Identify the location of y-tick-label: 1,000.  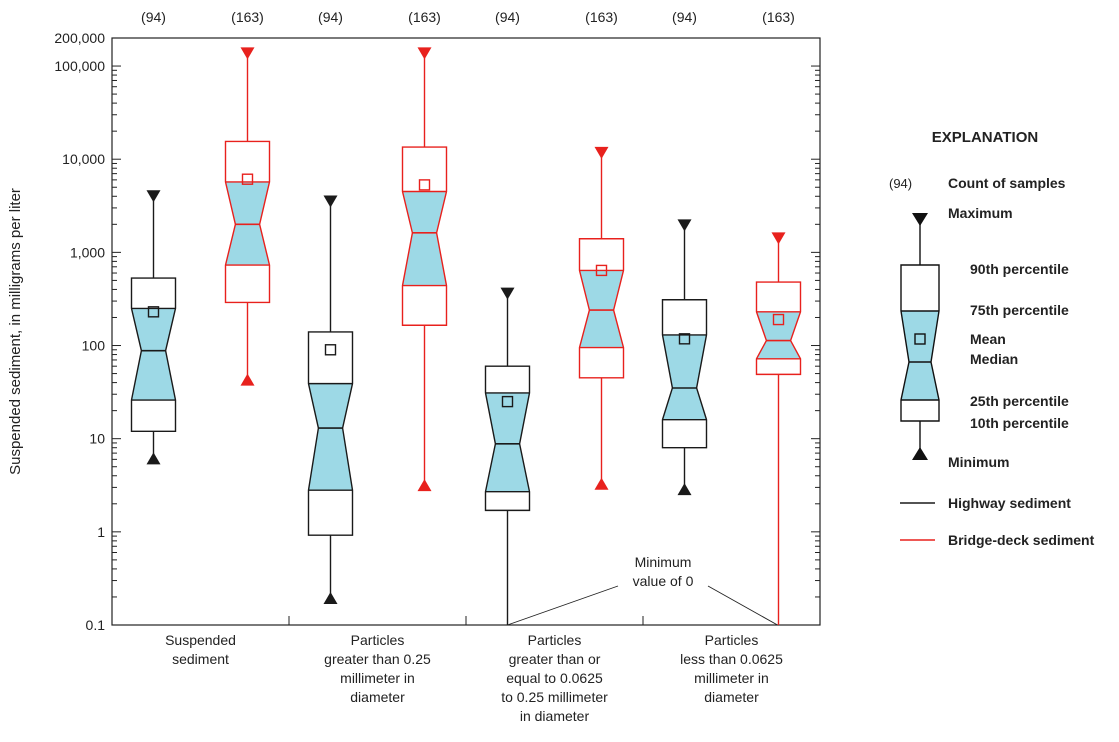
(87, 252).